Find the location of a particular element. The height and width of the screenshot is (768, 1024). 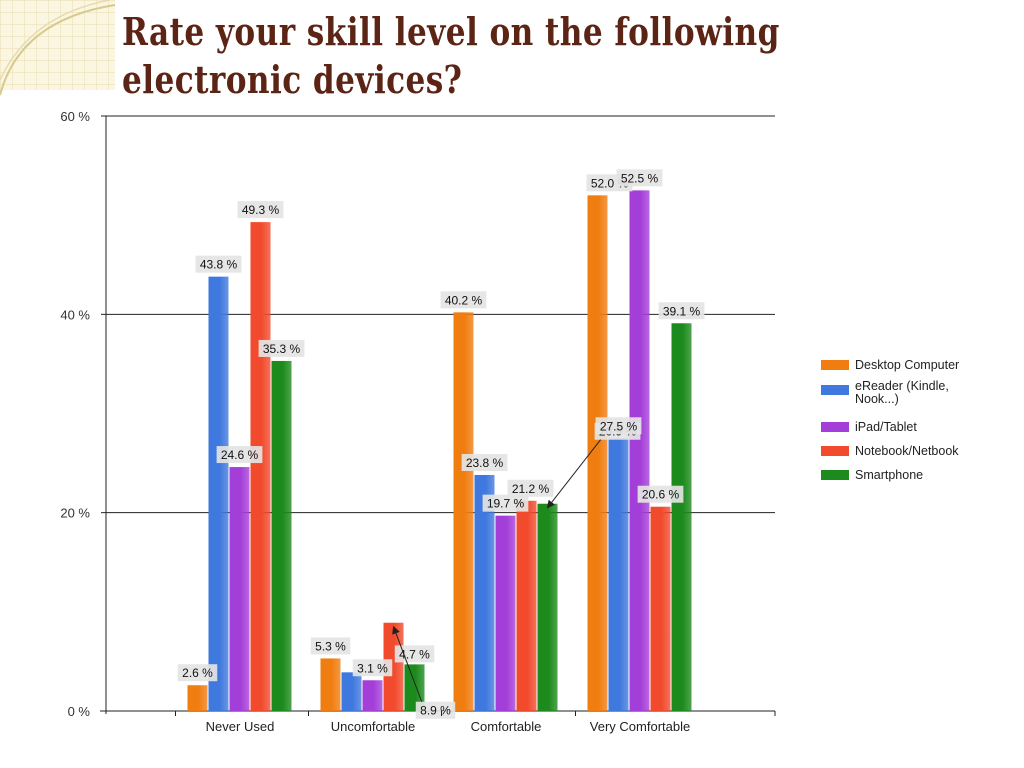

data-label-text: 20.6 % is located at coordinates (661, 495).